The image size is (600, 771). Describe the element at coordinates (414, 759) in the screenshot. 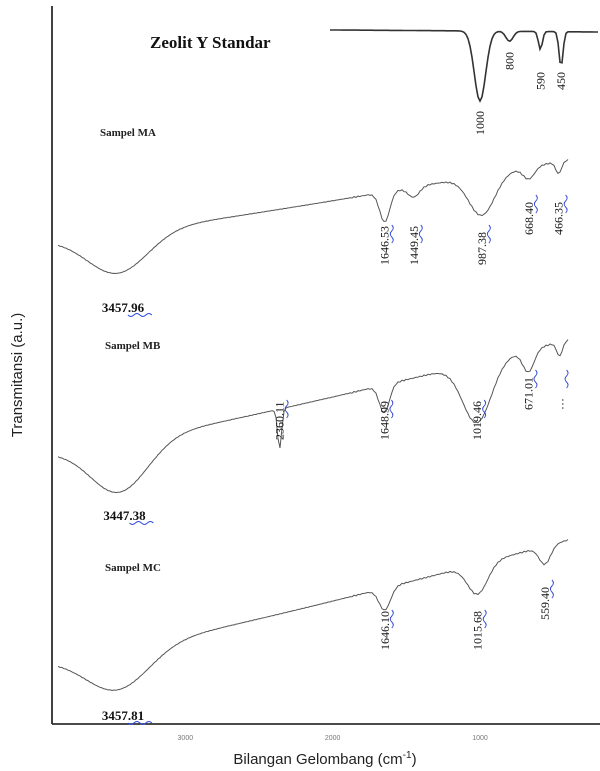

I see `x-axis-label-close: )` at that location.